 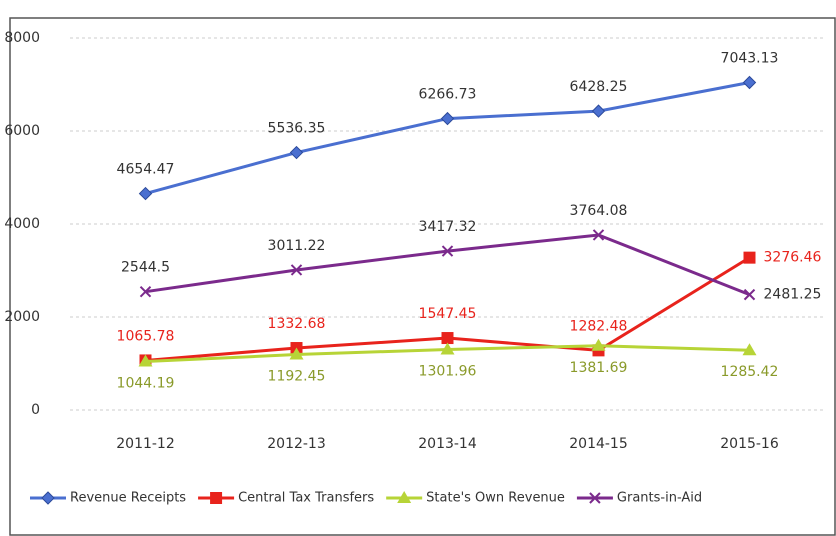 I want to click on data-label: 6428.25, so click(x=599, y=87).